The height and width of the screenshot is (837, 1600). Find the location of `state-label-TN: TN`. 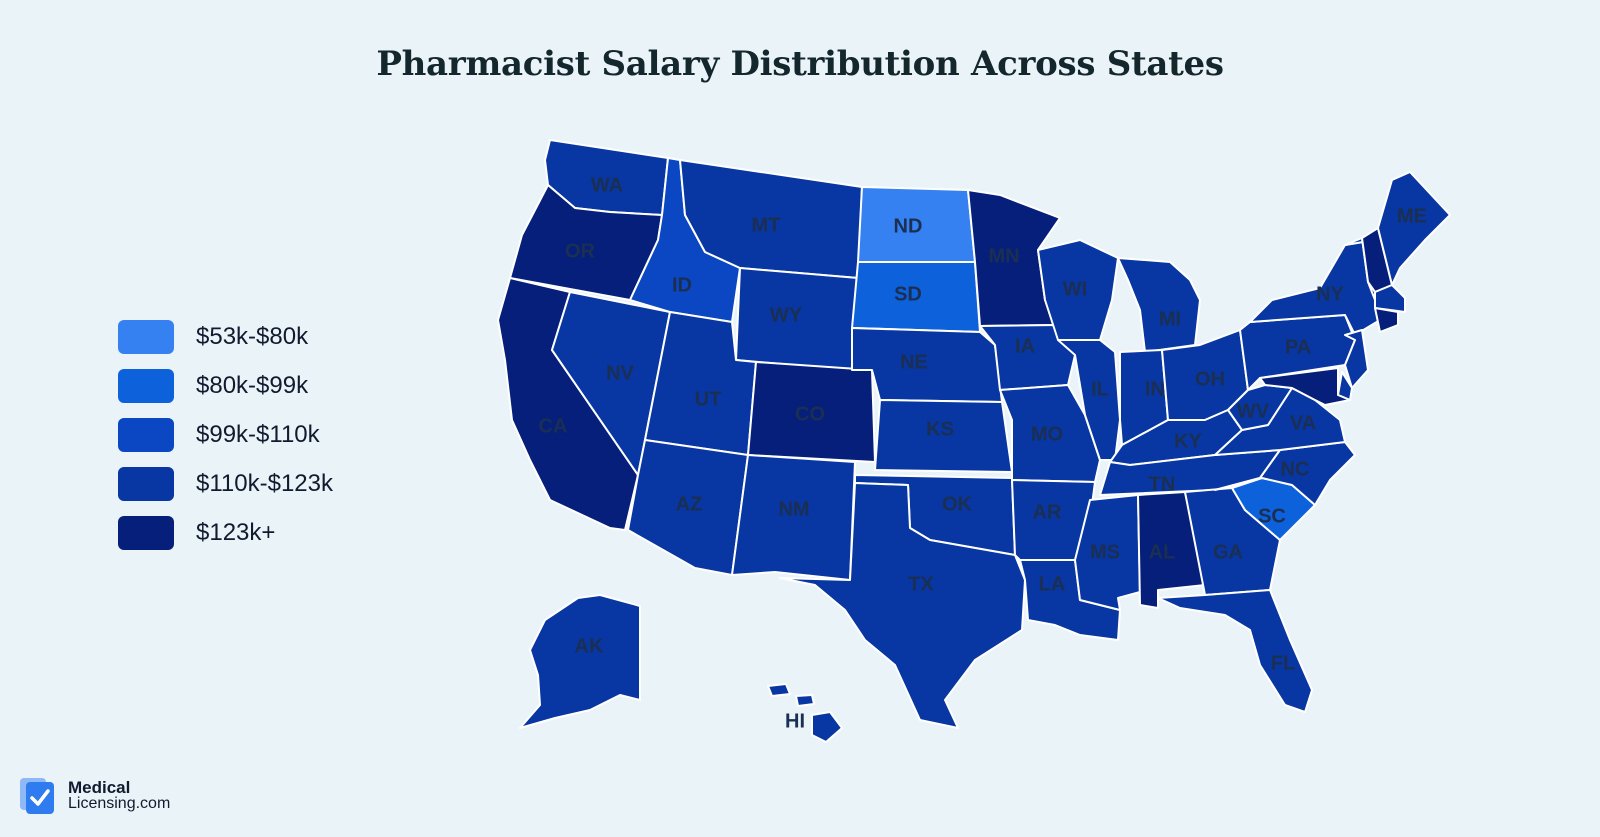

state-label-TN: TN is located at coordinates (1162, 484).